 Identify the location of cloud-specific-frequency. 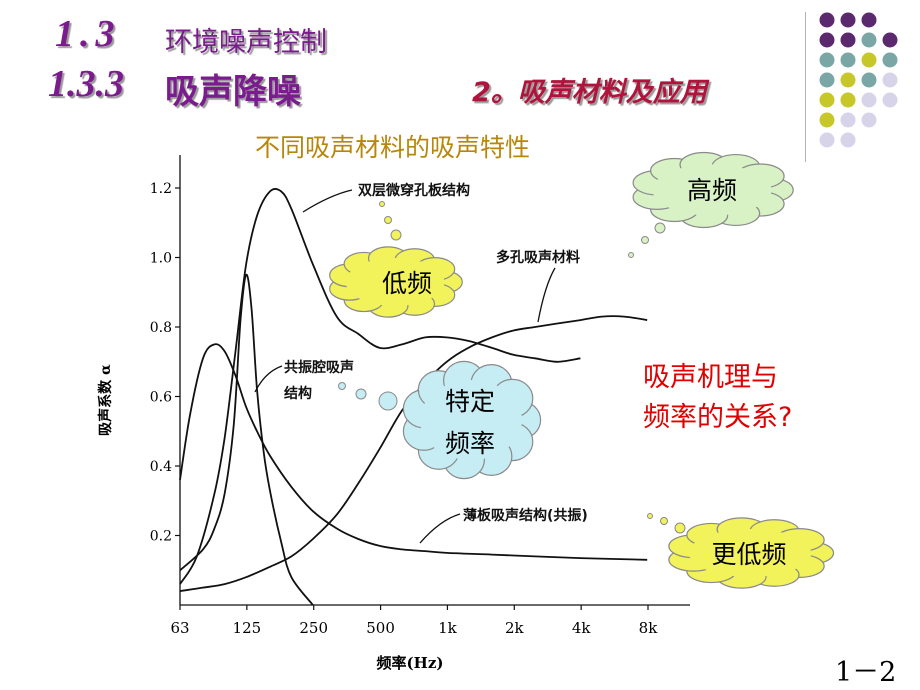
(471, 419).